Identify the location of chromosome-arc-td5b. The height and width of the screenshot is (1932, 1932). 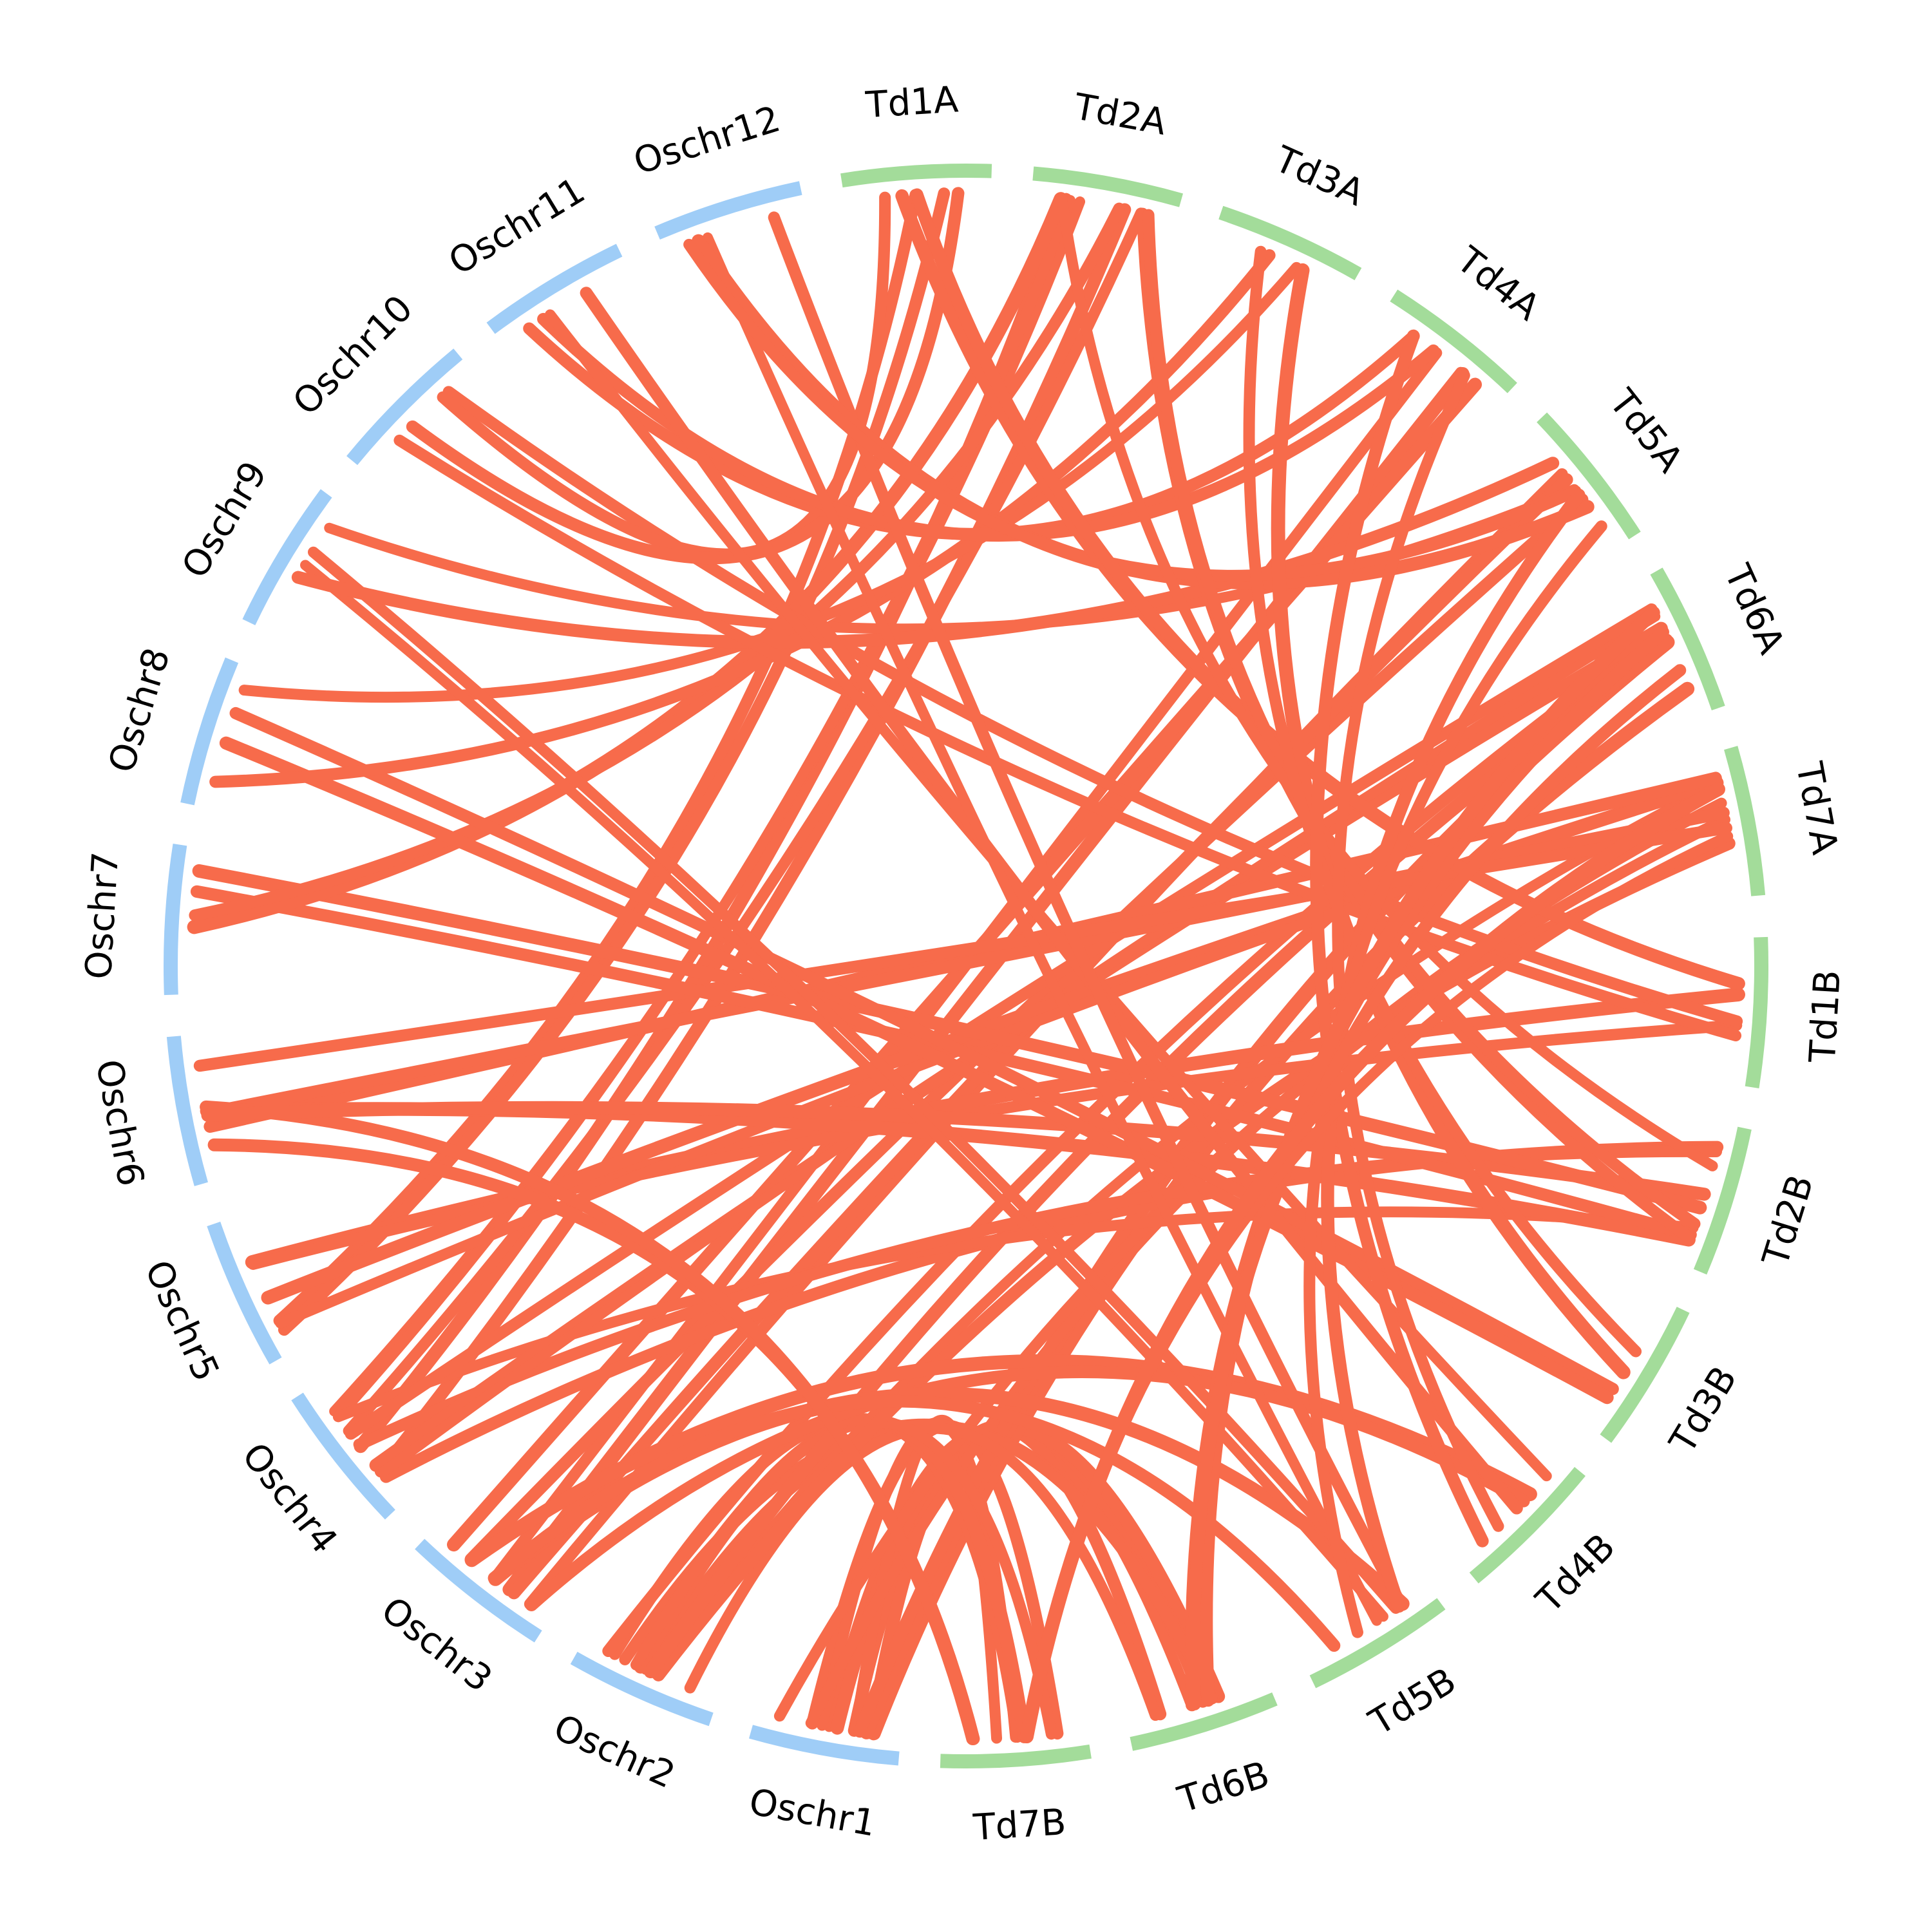
(1378, 1643).